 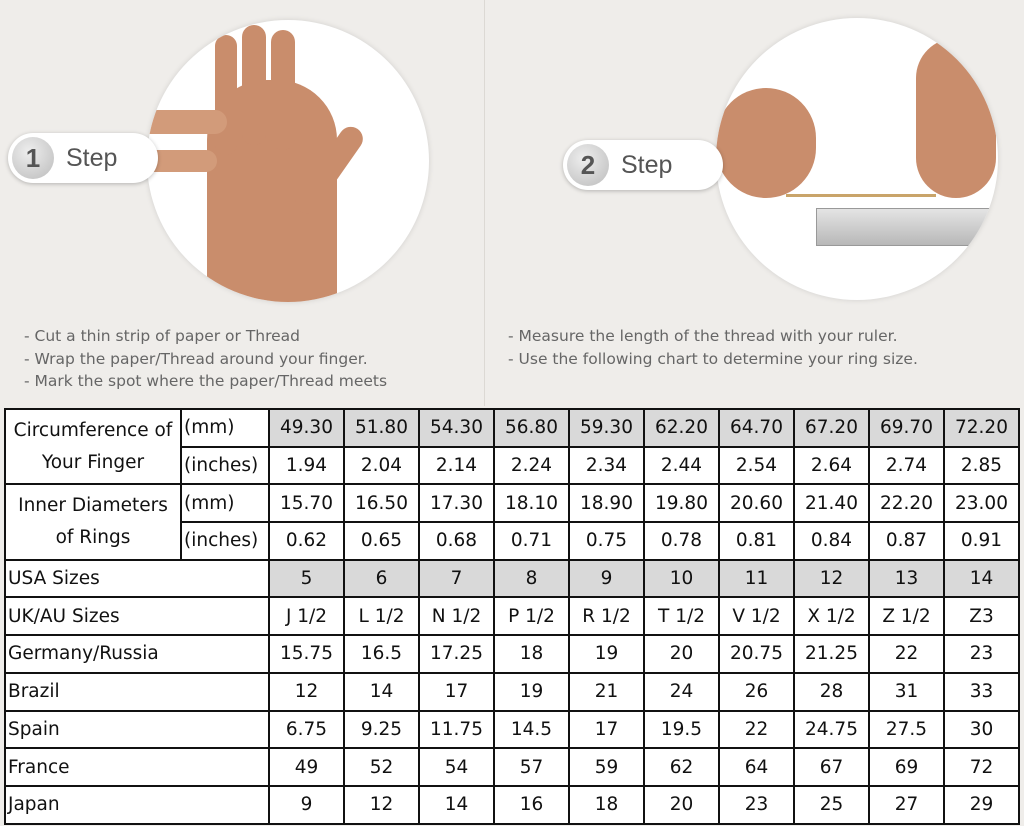 I want to click on table-cell: 11.75, so click(x=456, y=729).